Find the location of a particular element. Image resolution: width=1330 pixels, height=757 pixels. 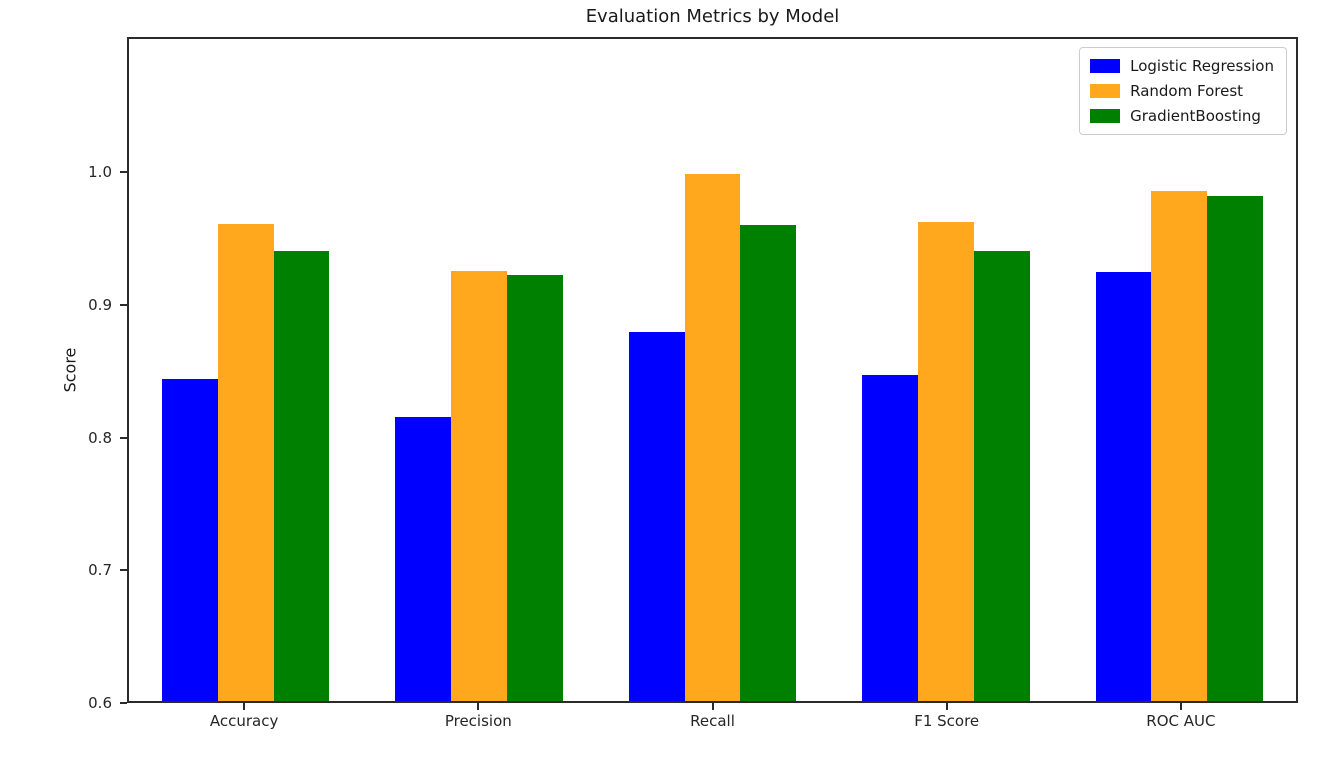

bar-logistic-regression-accuracy is located at coordinates (190, 540).